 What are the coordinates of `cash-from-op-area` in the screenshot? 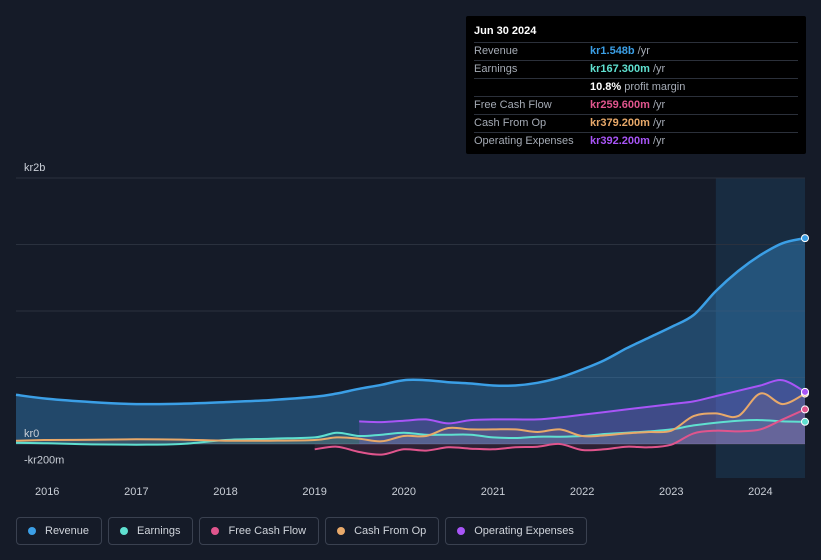 It's located at (410, 418).